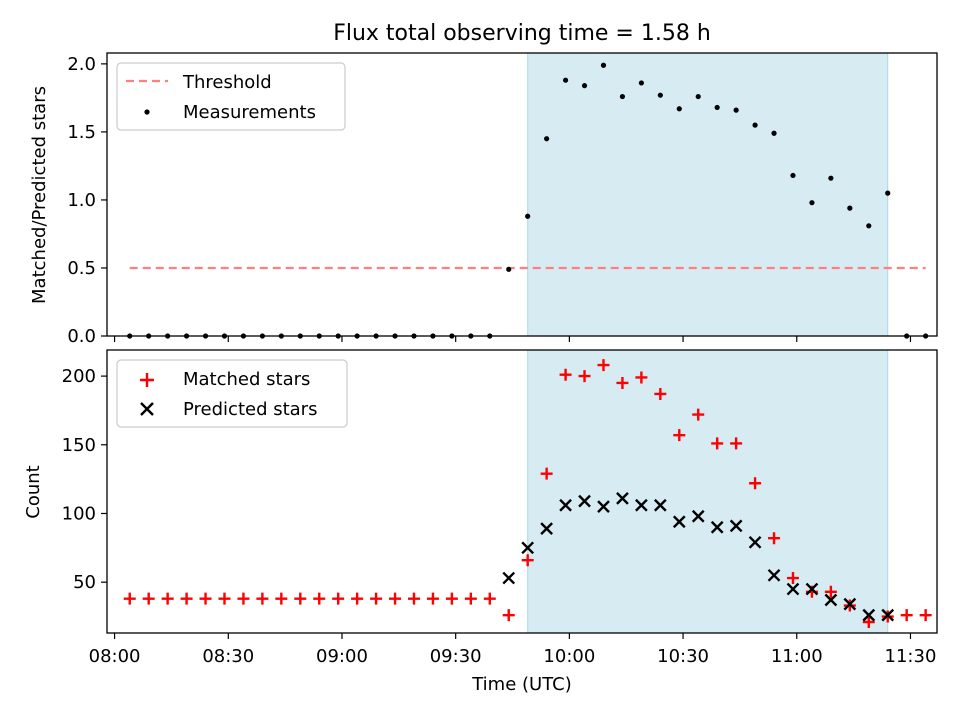  What do you see at coordinates (39, 195) in the screenshot?
I see `top-y-axis-label: Matched/Predicted stars` at bounding box center [39, 195].